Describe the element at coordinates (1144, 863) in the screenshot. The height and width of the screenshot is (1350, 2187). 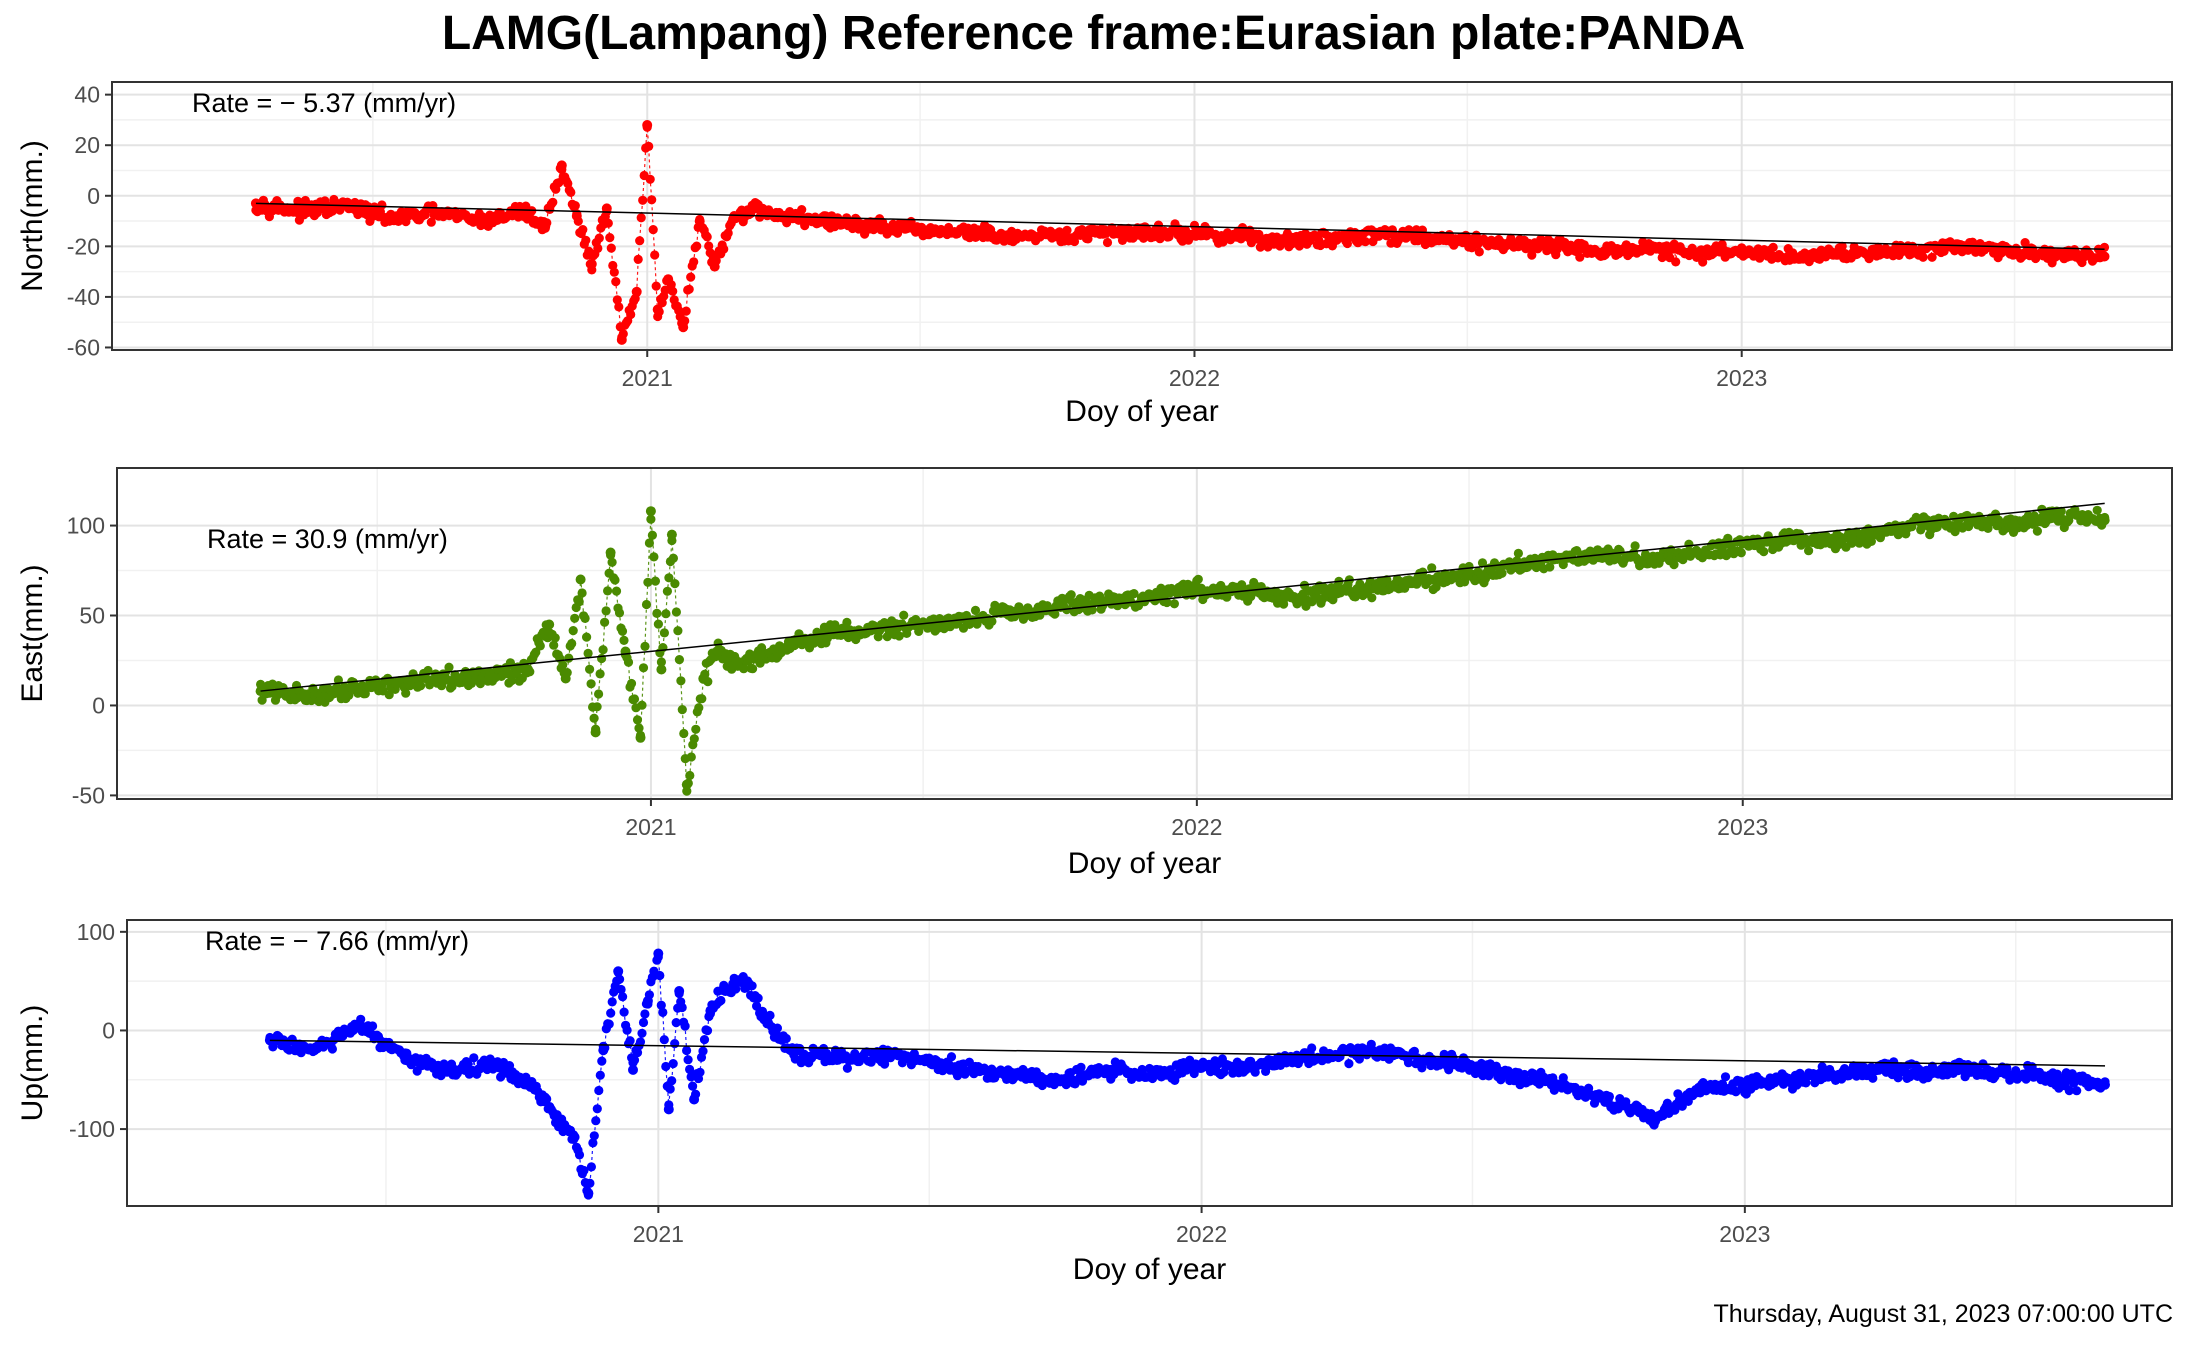
I see `x-axis-title: Doy of year` at that location.